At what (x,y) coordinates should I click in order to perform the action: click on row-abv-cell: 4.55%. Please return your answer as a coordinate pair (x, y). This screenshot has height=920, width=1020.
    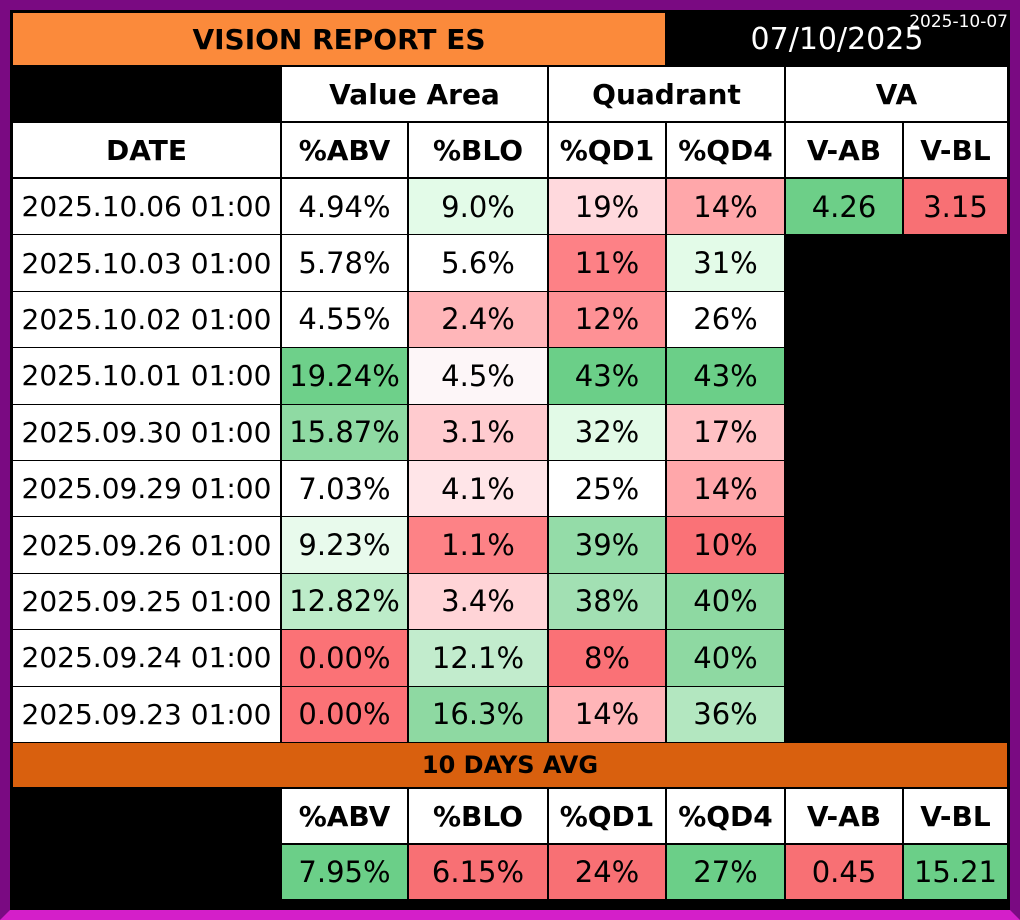
    Looking at the image, I should click on (344, 319).